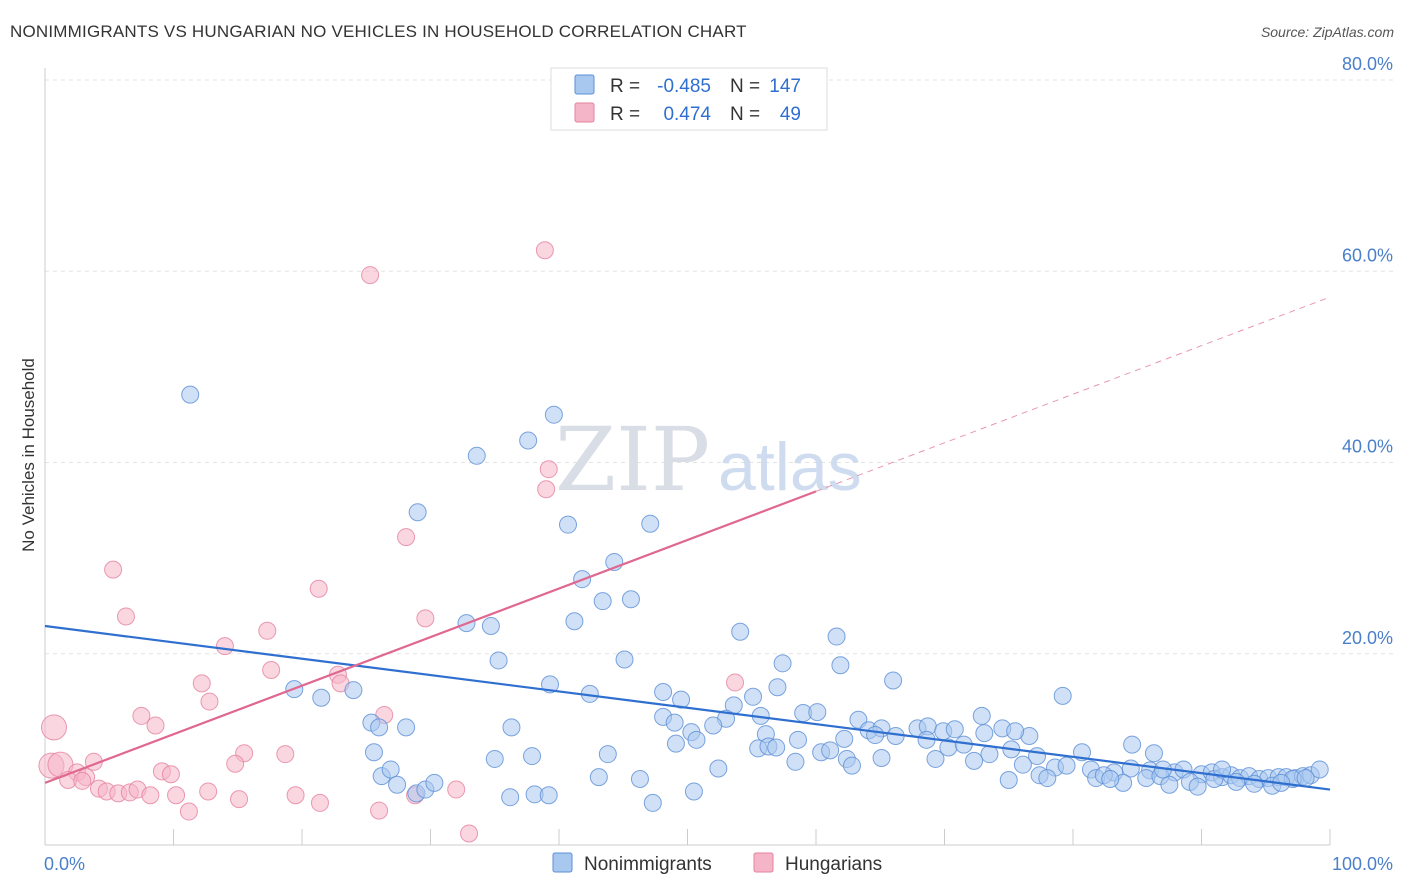 The width and height of the screenshot is (1406, 892). What do you see at coordinates (1367, 447) in the screenshot?
I see `y-tick-label-1: 40.0%` at bounding box center [1367, 447].